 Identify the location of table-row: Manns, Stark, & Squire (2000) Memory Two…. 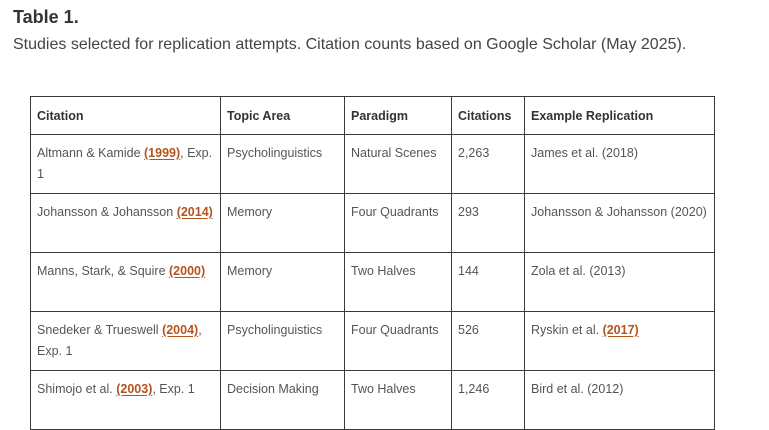
(372, 282).